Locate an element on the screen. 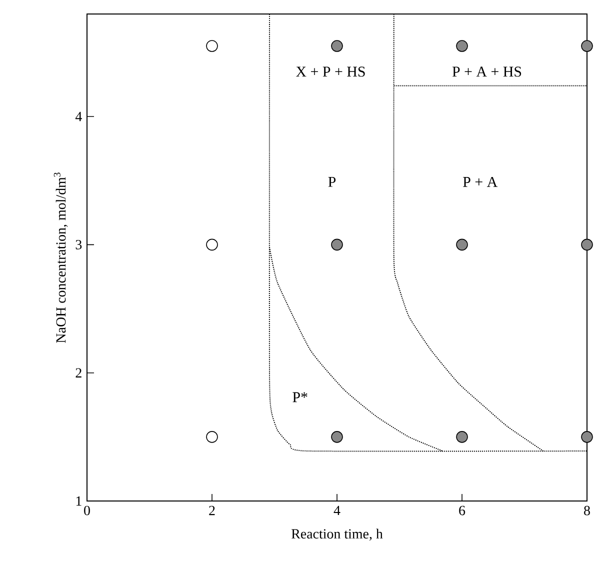 This screenshot has width=594, height=580. y-axis-title: NaOH concentration, mol/dm$^{3}$ is located at coordinates (61, 257).